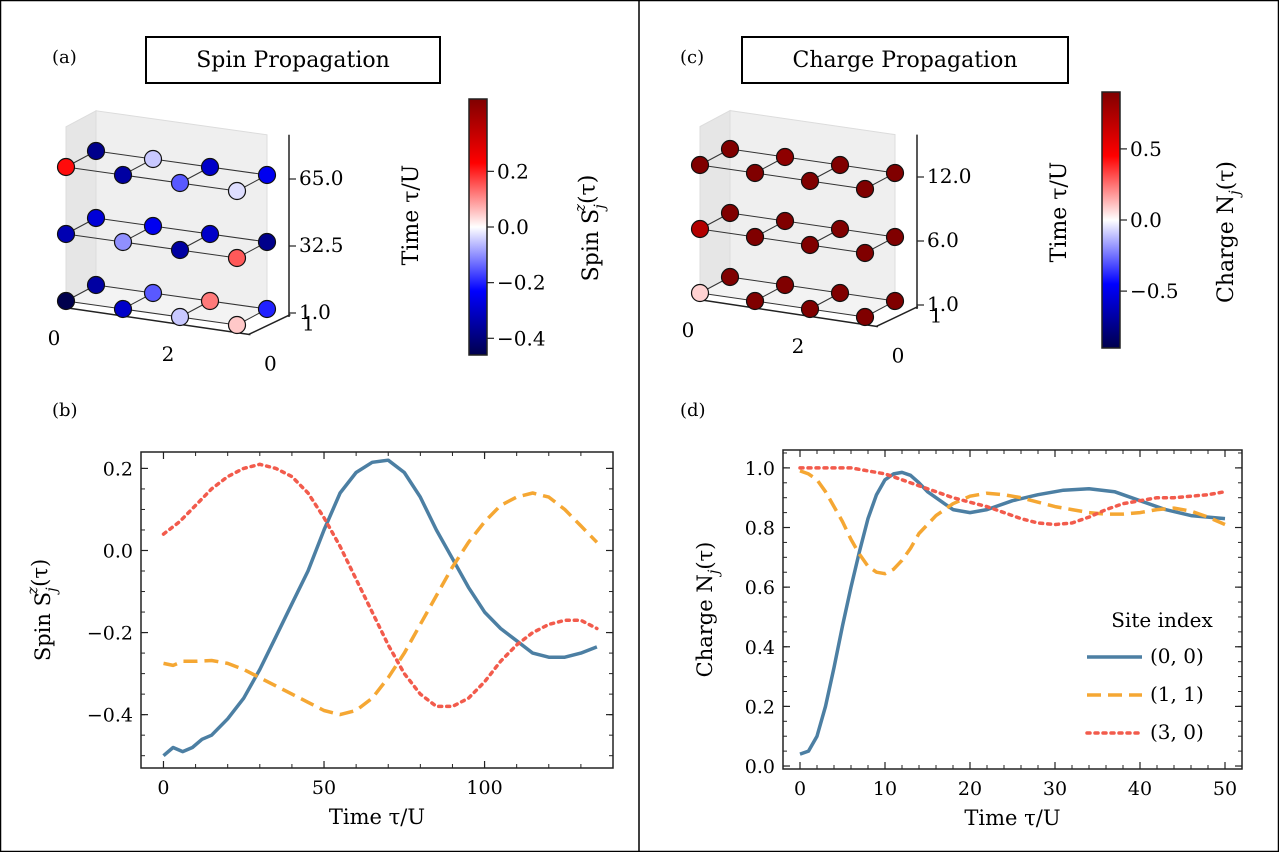  I want to click on colorbar-tick-label: −0.4, so click(521, 338).